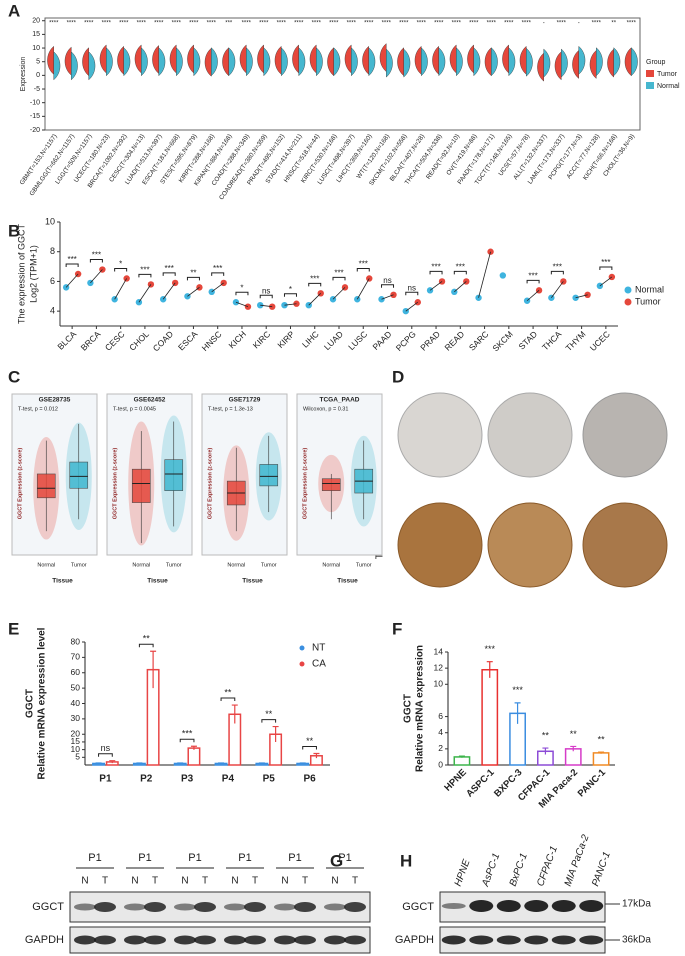 This screenshot has height=956, width=685. I want to click on y-tick-label: 14, so click(439, 651).